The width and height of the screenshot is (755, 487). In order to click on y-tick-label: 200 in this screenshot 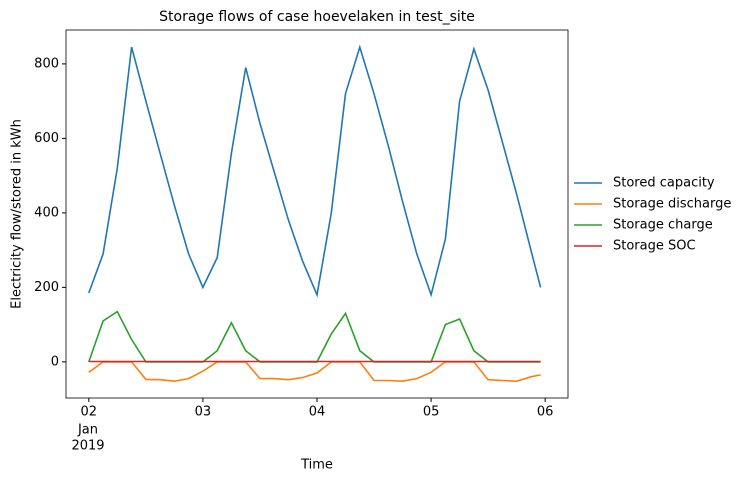, I will do `click(46, 287)`.